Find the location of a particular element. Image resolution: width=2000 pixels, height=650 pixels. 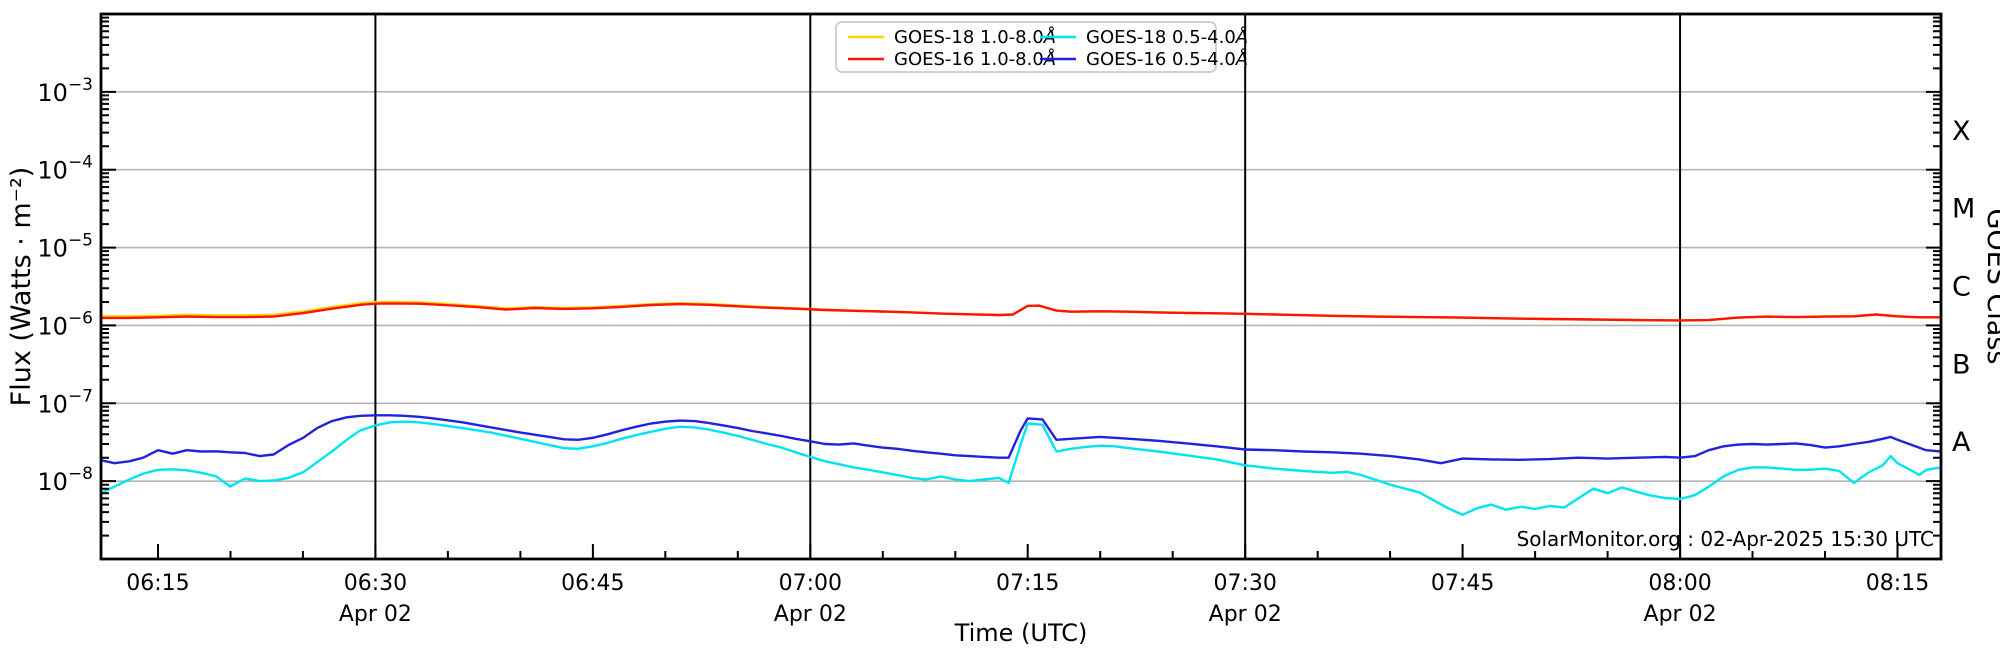

legend-label-goes18-short: GOES-18 0.5-4.0Å is located at coordinates (1167, 37).